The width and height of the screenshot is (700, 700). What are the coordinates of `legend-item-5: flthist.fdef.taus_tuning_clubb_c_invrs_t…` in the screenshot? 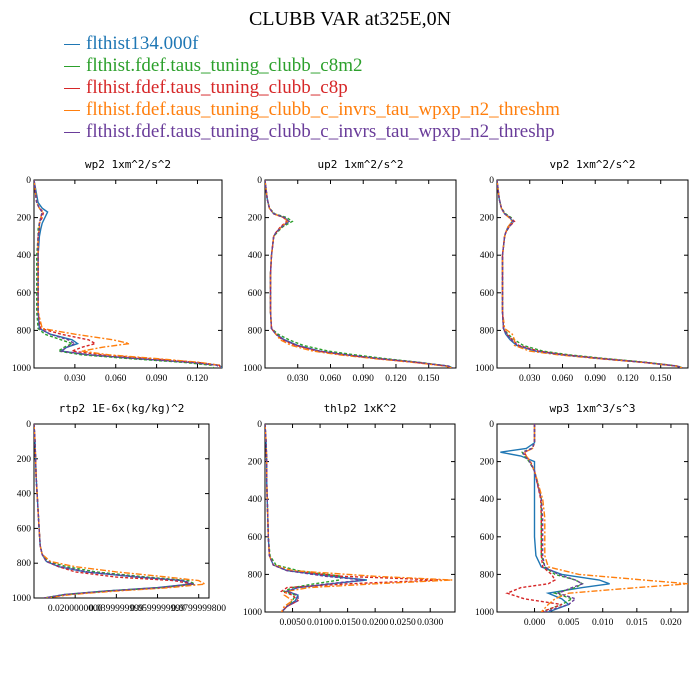 It's located at (312, 132).